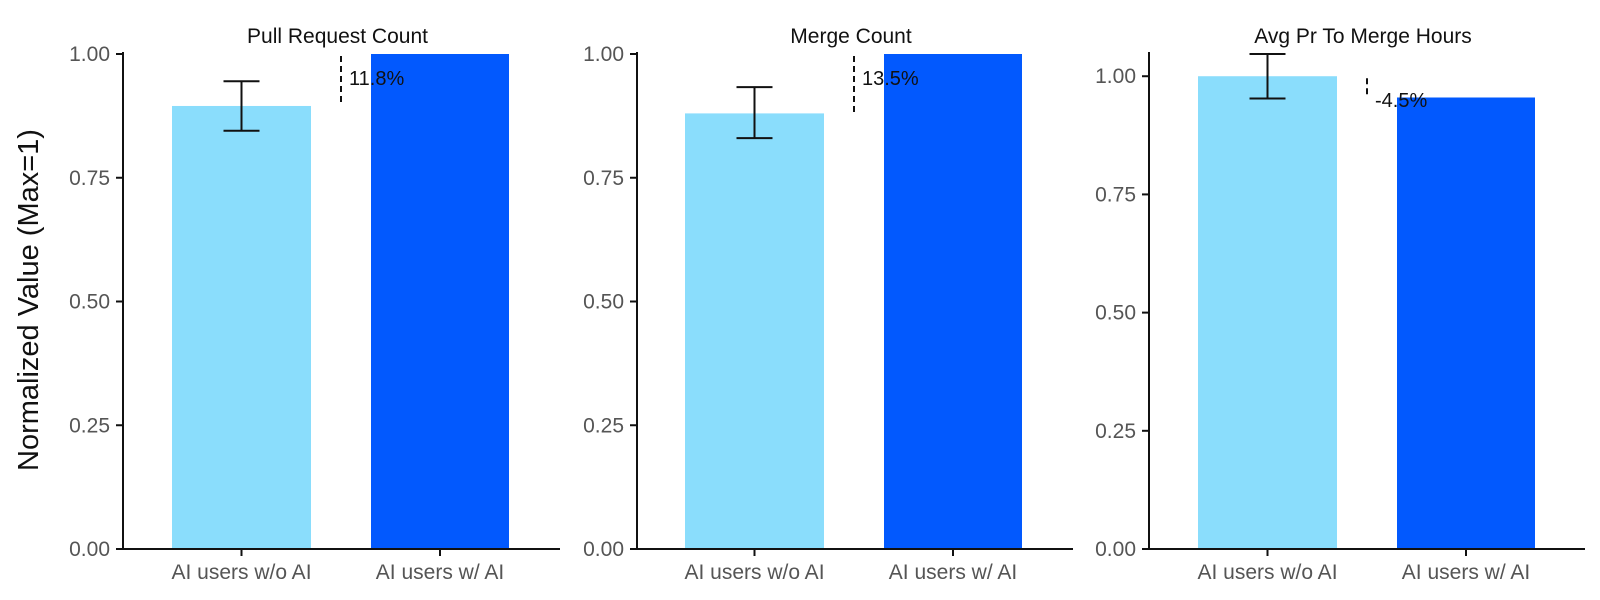 This screenshot has height=600, width=1600. Describe the element at coordinates (29, 300) in the screenshot. I see `y-axis-label: Normalized Value (Max=1)` at that location.